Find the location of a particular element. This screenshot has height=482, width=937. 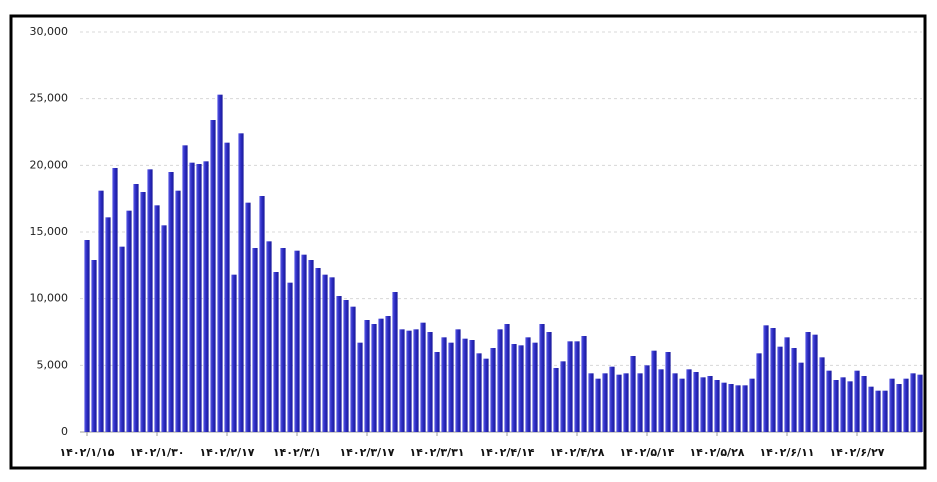

y-tick-label: 30,000 is located at coordinates (49, 31).